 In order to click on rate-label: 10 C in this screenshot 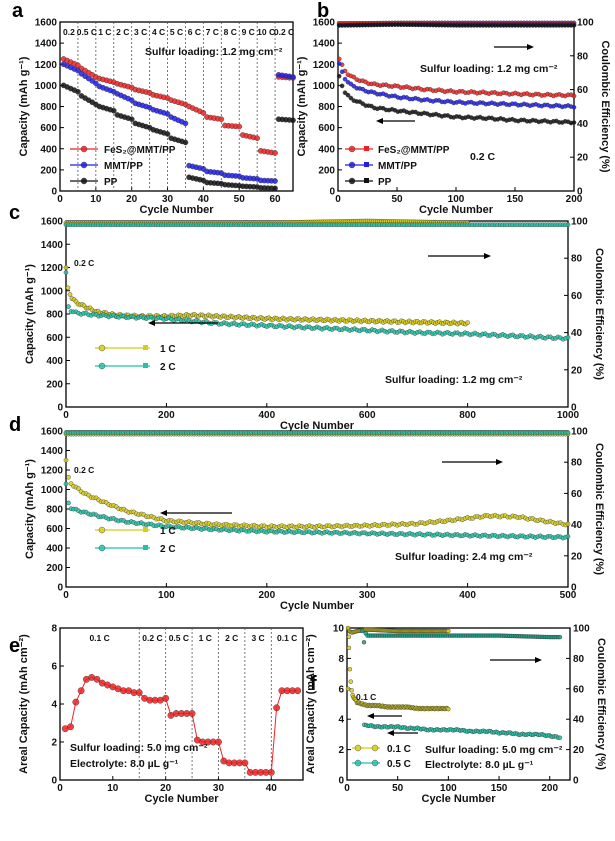, I will do `click(266, 32)`.